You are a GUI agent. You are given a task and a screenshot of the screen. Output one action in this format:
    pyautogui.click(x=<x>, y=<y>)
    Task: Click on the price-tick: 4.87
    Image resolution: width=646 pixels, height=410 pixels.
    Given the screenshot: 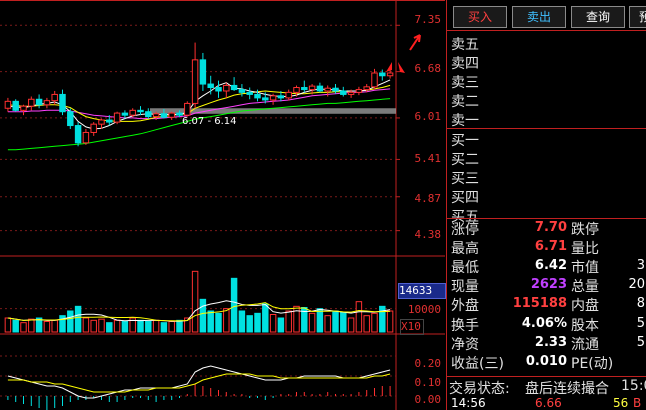 What is the action you would take?
    pyautogui.click(x=428, y=198)
    